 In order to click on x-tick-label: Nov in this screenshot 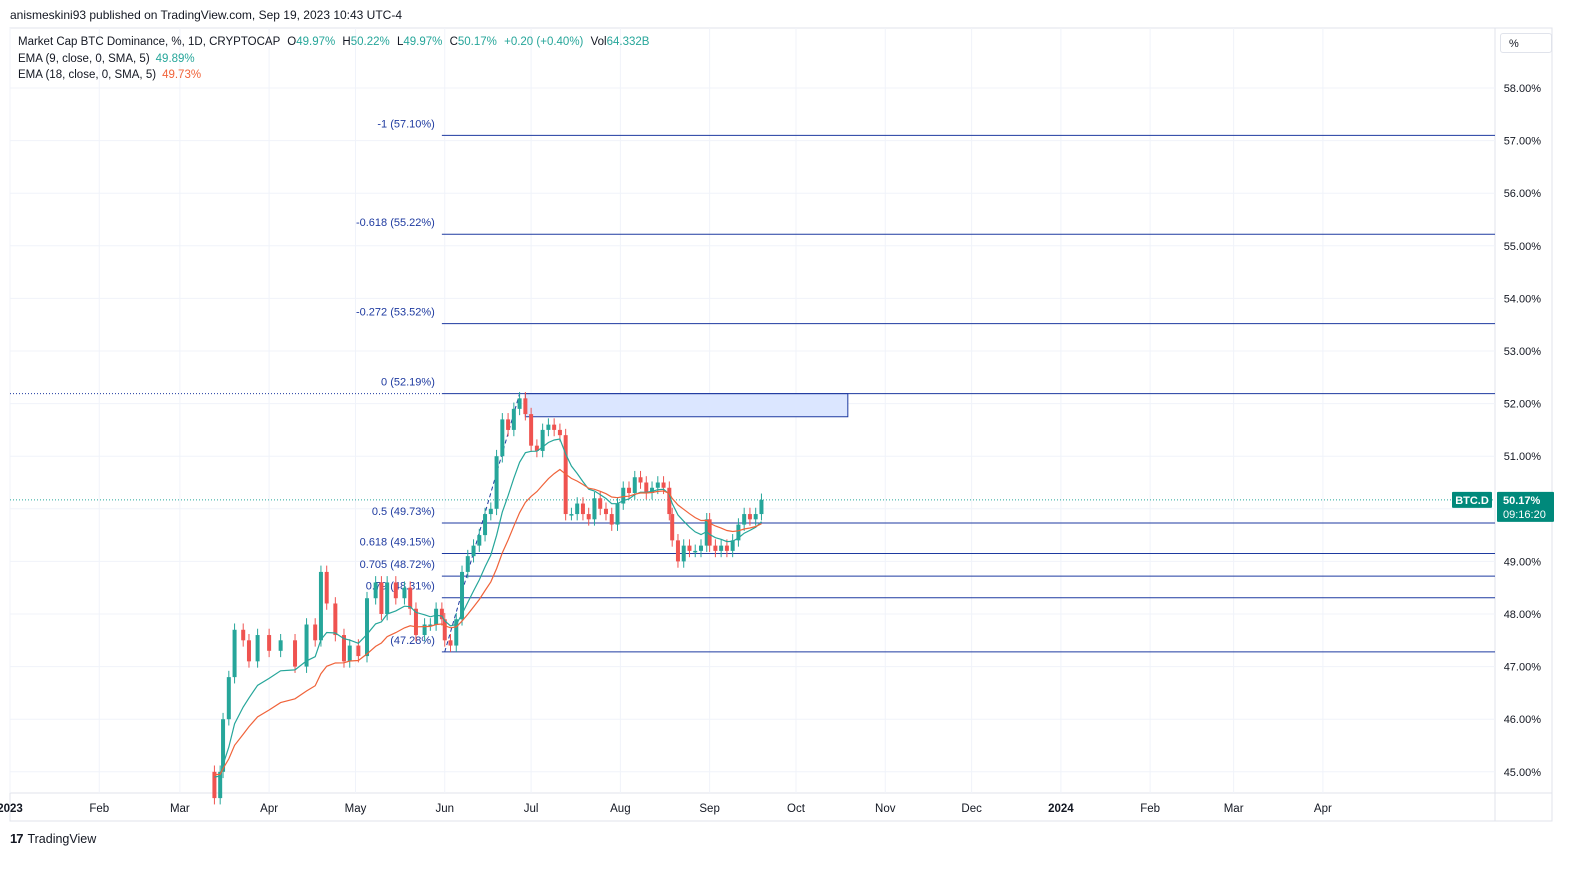, I will do `click(885, 809)`.